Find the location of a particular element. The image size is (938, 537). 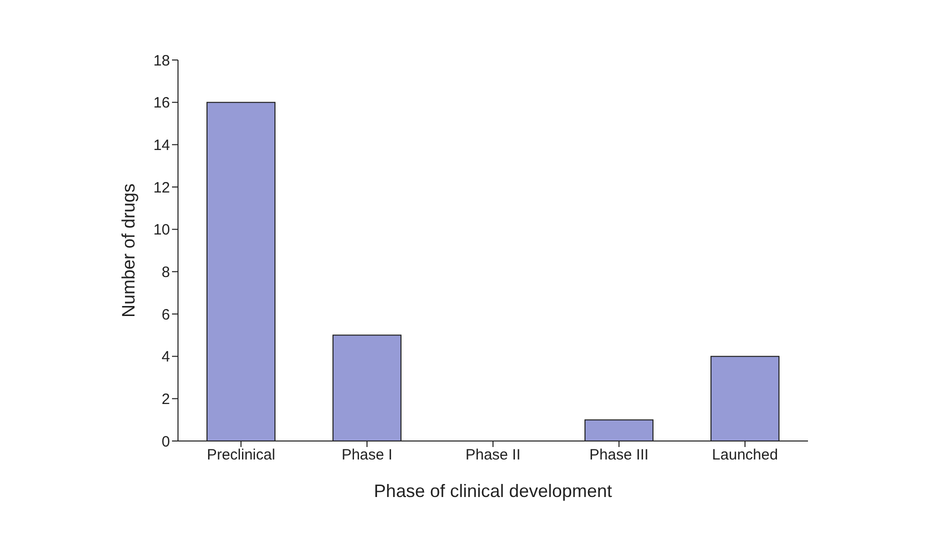

y-tick-label: 12 is located at coordinates (161, 187).